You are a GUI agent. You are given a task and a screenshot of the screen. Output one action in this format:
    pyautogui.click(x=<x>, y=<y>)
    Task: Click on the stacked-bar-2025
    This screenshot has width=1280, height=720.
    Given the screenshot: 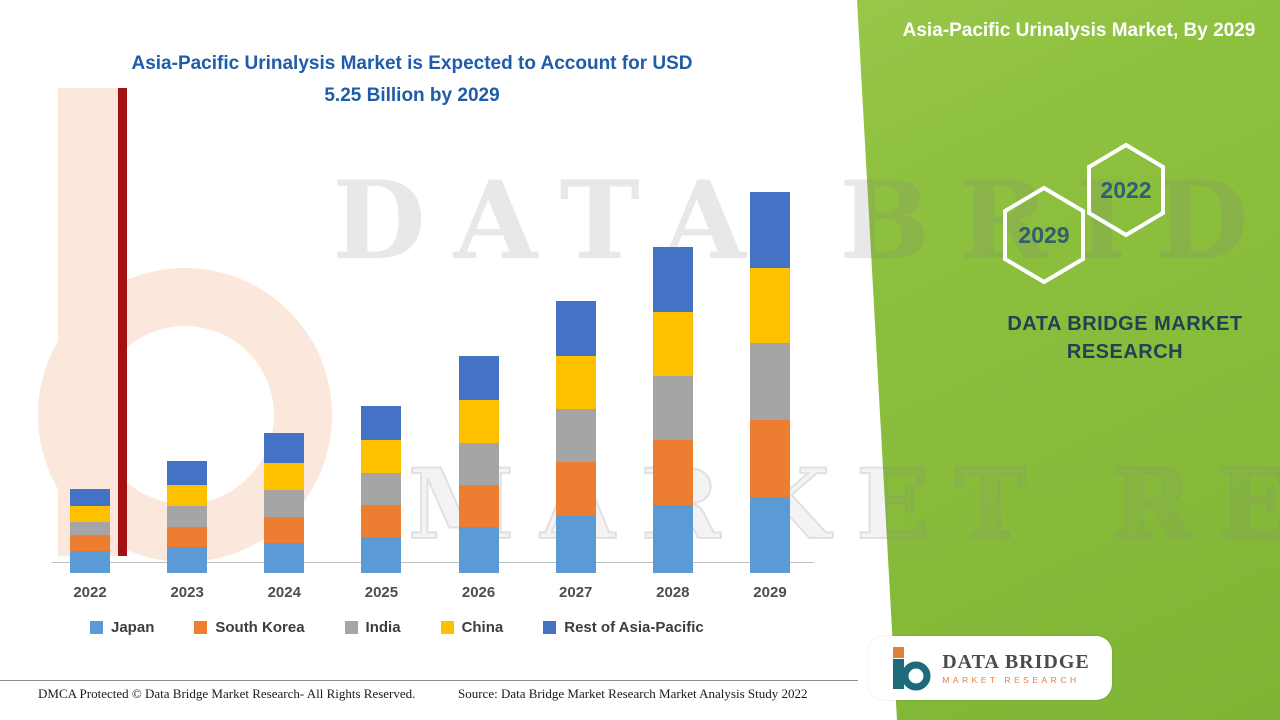 What is the action you would take?
    pyautogui.click(x=381, y=489)
    